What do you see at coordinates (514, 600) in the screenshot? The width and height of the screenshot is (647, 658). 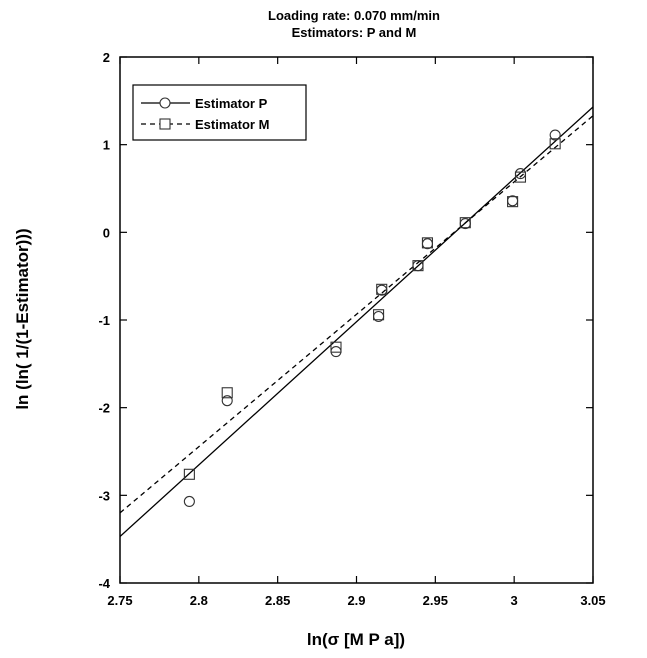 I see `x-tick-label: 3` at bounding box center [514, 600].